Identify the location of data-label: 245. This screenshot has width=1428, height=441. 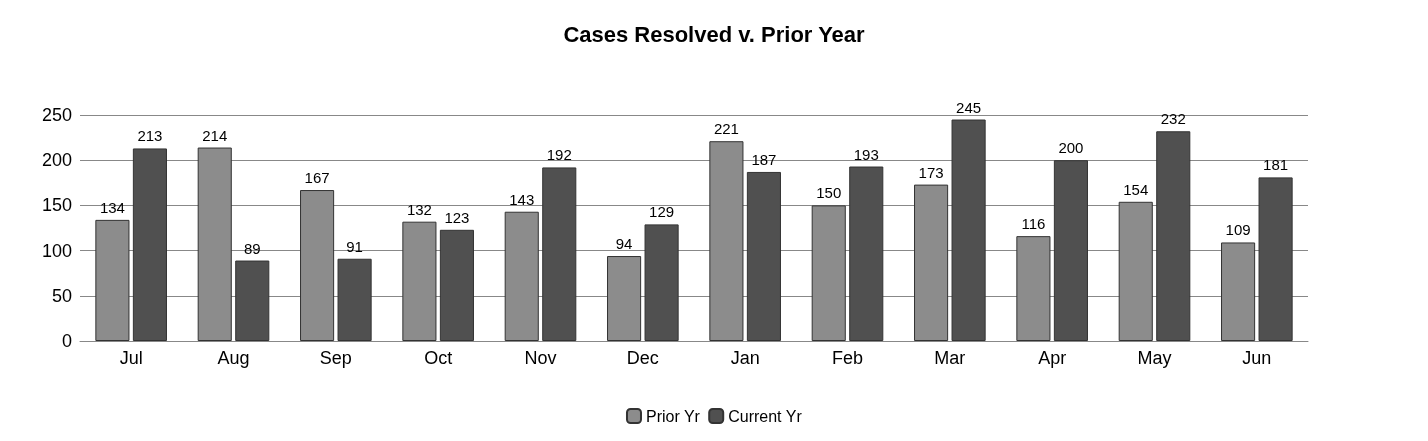
(969, 107).